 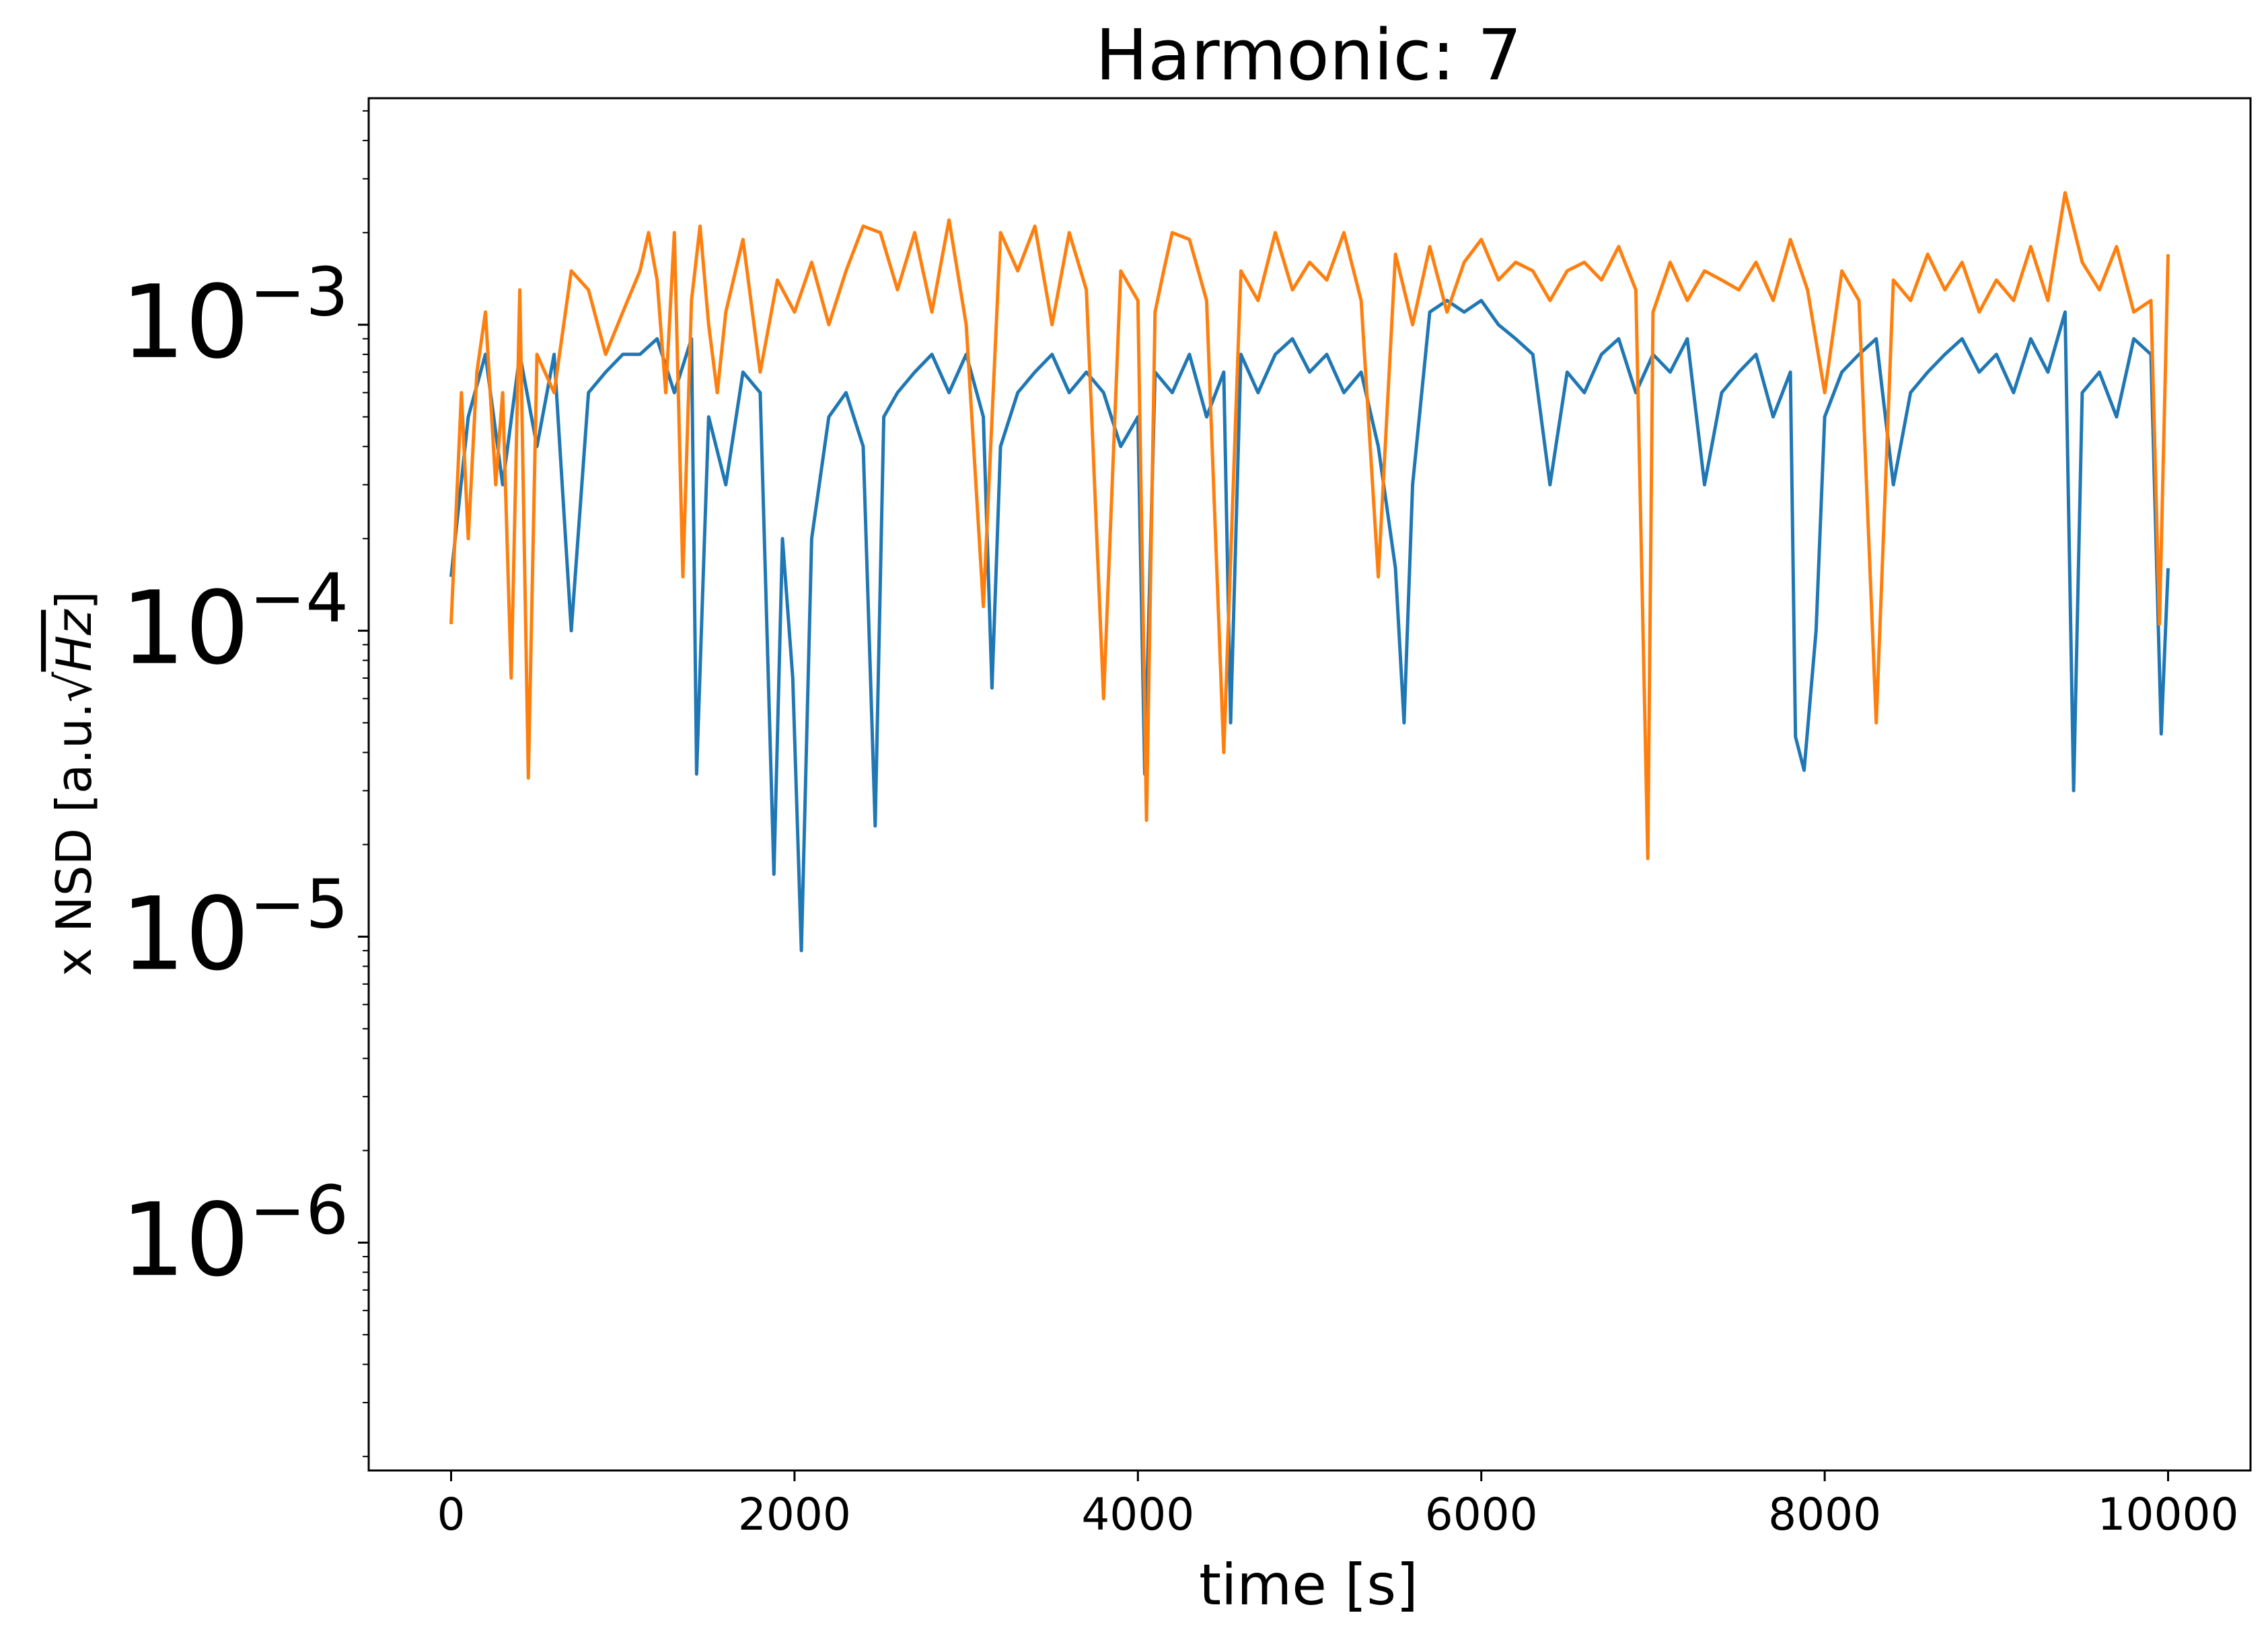 What do you see at coordinates (2168, 1514) in the screenshot?
I see `x-tick-label: 10000` at bounding box center [2168, 1514].